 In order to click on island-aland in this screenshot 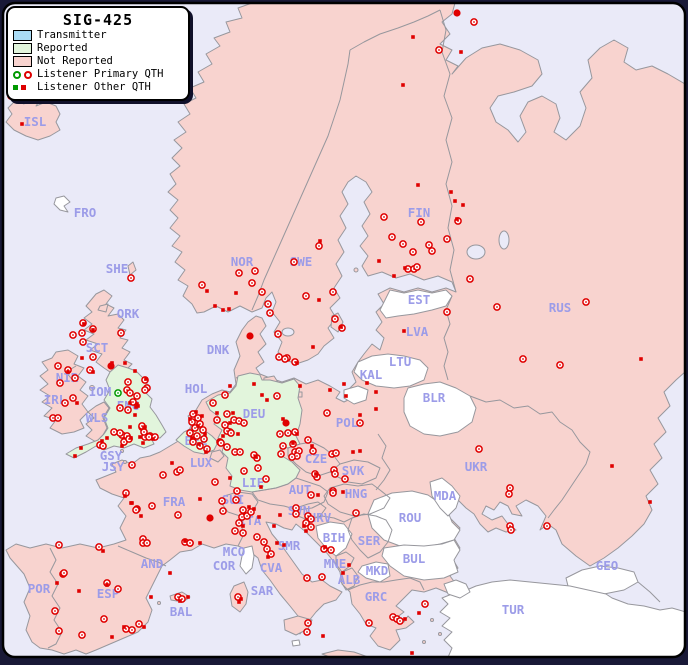, I will do `click(356, 270)`.